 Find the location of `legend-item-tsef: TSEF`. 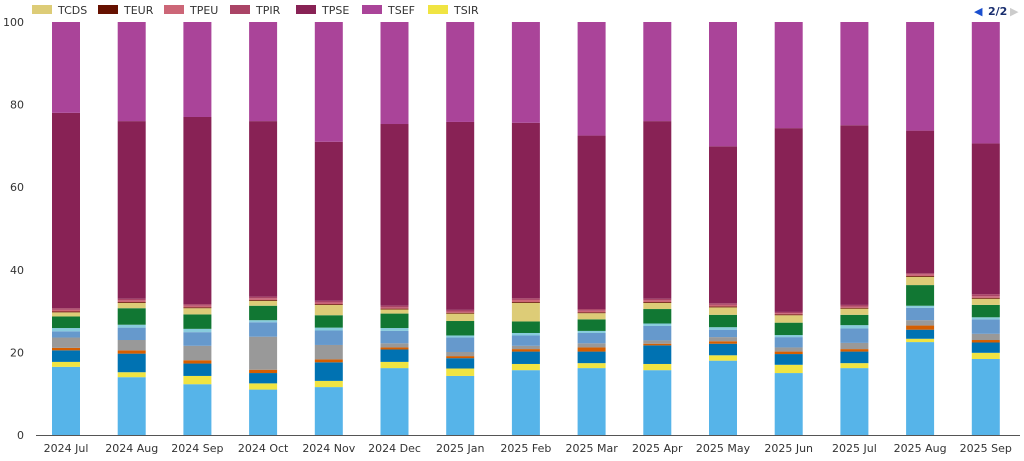

legend-item-tsef: TSEF is located at coordinates (388, 10).